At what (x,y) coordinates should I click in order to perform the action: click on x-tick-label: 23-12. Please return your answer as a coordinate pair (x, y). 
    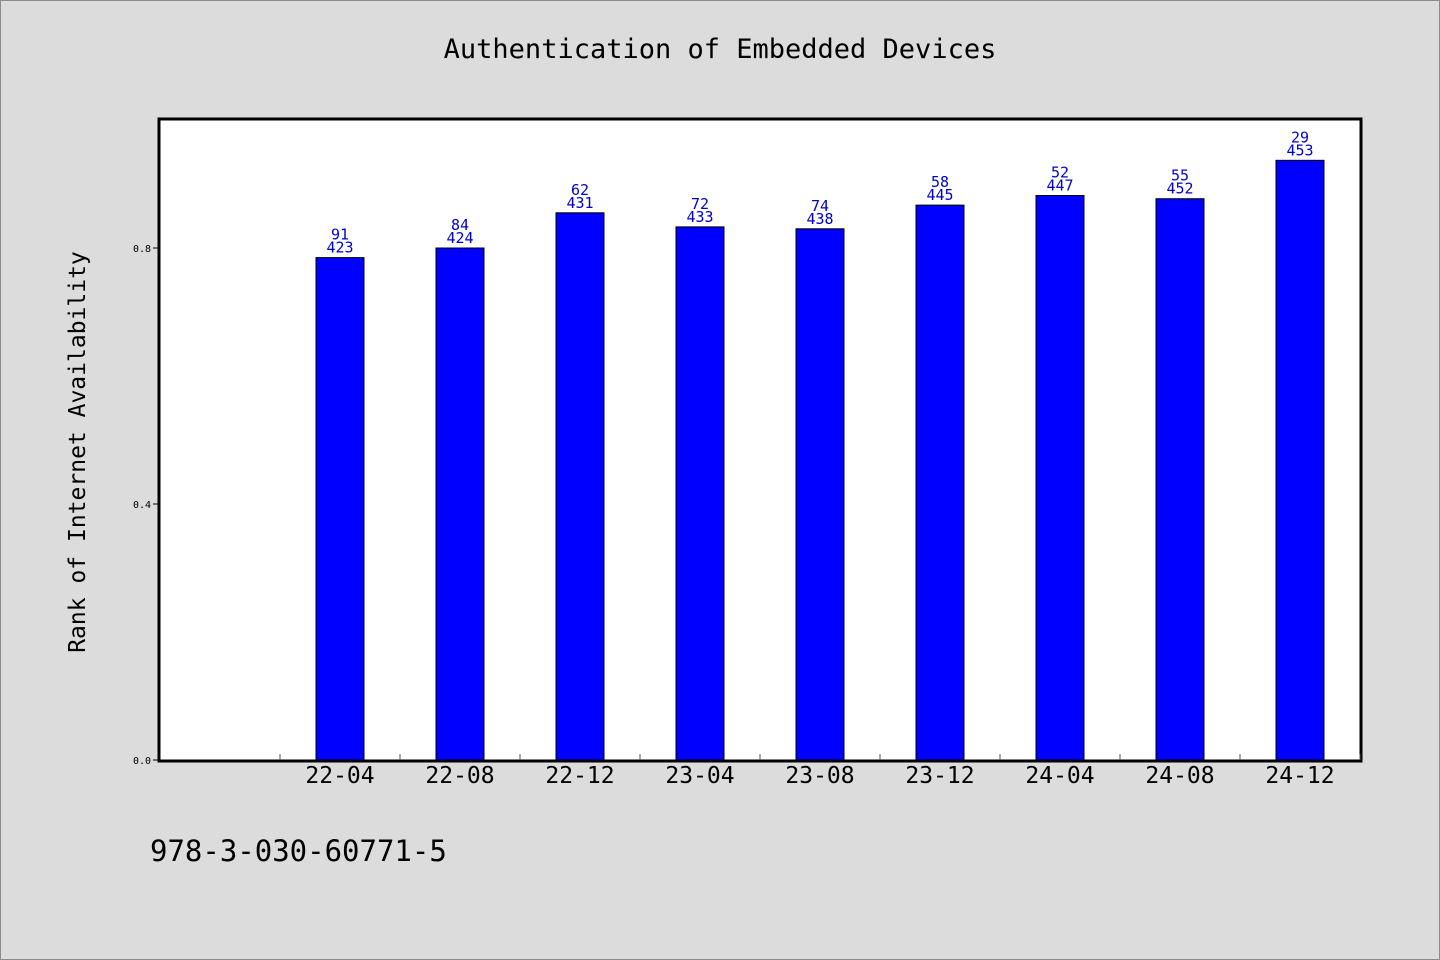
    Looking at the image, I should click on (939, 776).